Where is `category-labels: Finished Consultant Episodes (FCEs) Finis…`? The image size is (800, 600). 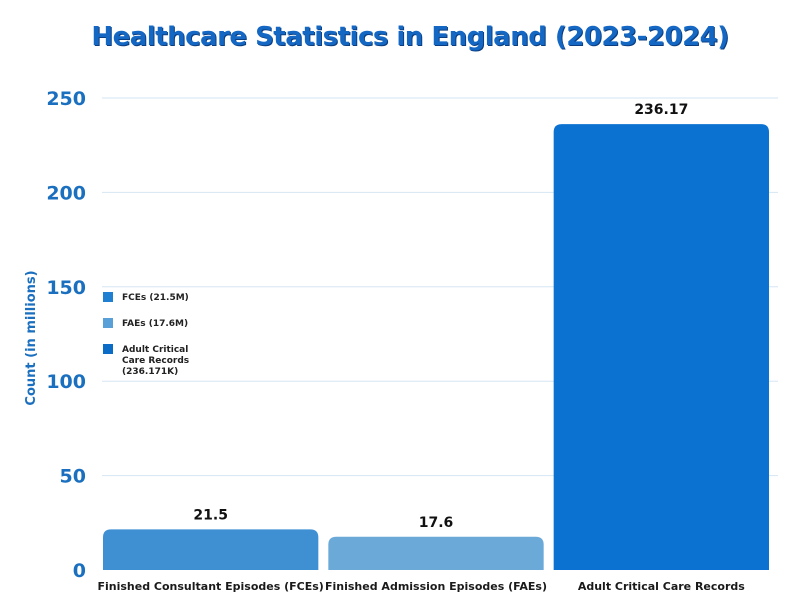 category-labels: Finished Consultant Episodes (FCEs) Finis… is located at coordinates (422, 586).